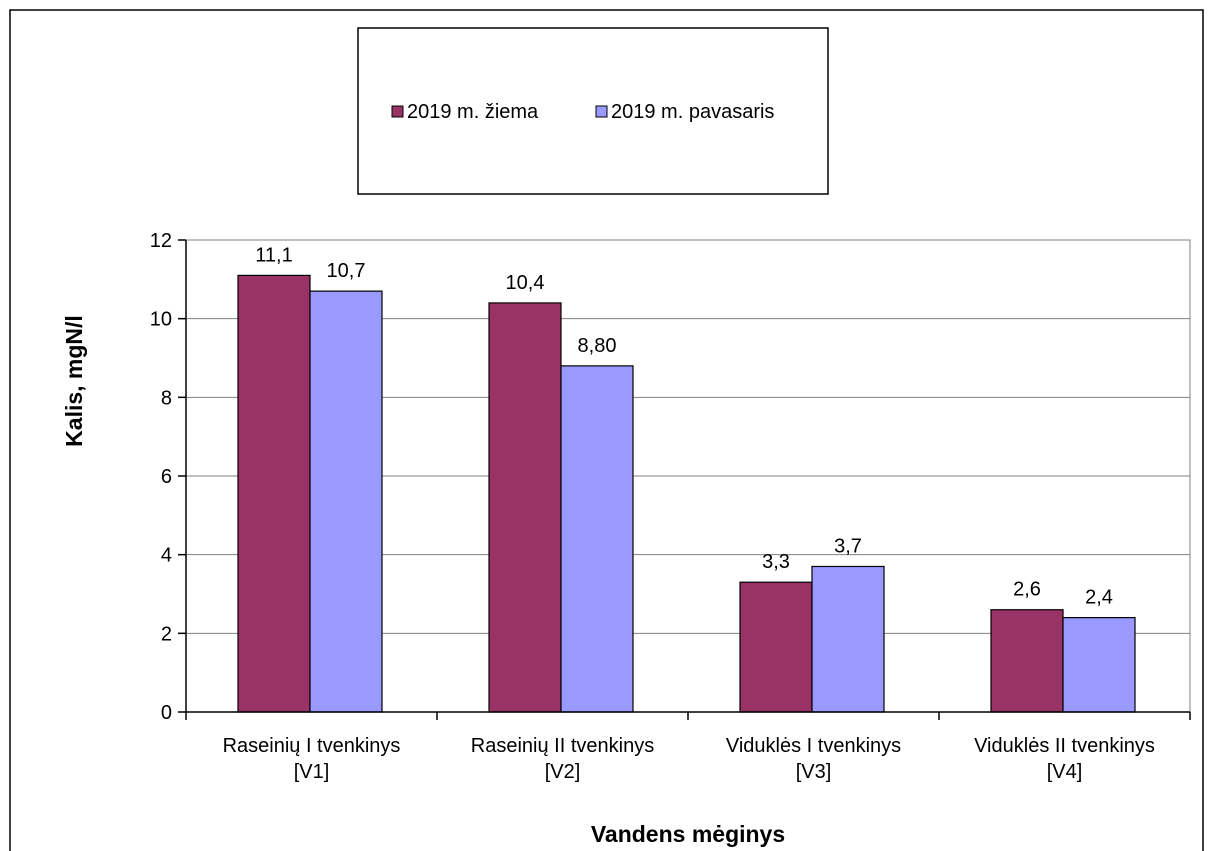  Describe the element at coordinates (1027, 590) in the screenshot. I see `data-label: 2,6` at that location.